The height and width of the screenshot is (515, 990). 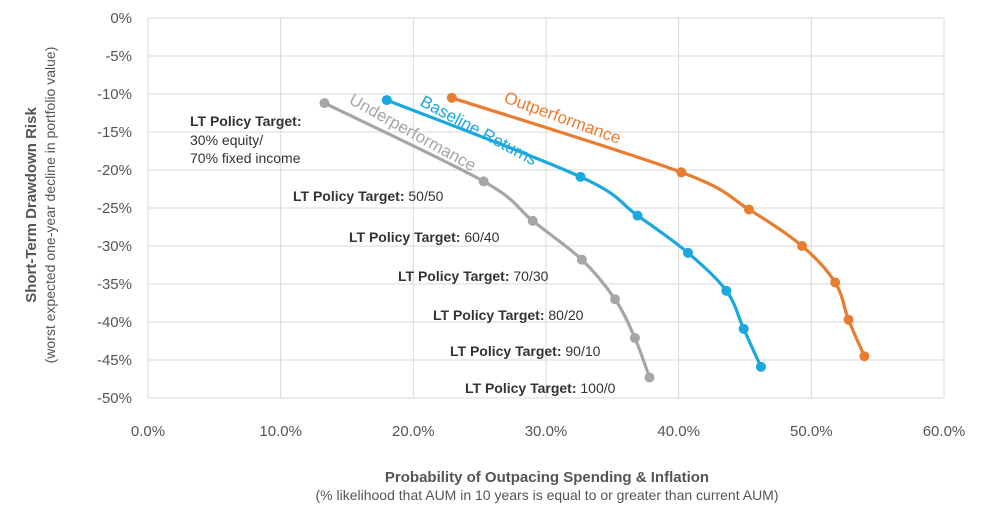 I want to click on y-tick-label: 0%, so click(x=121, y=18).